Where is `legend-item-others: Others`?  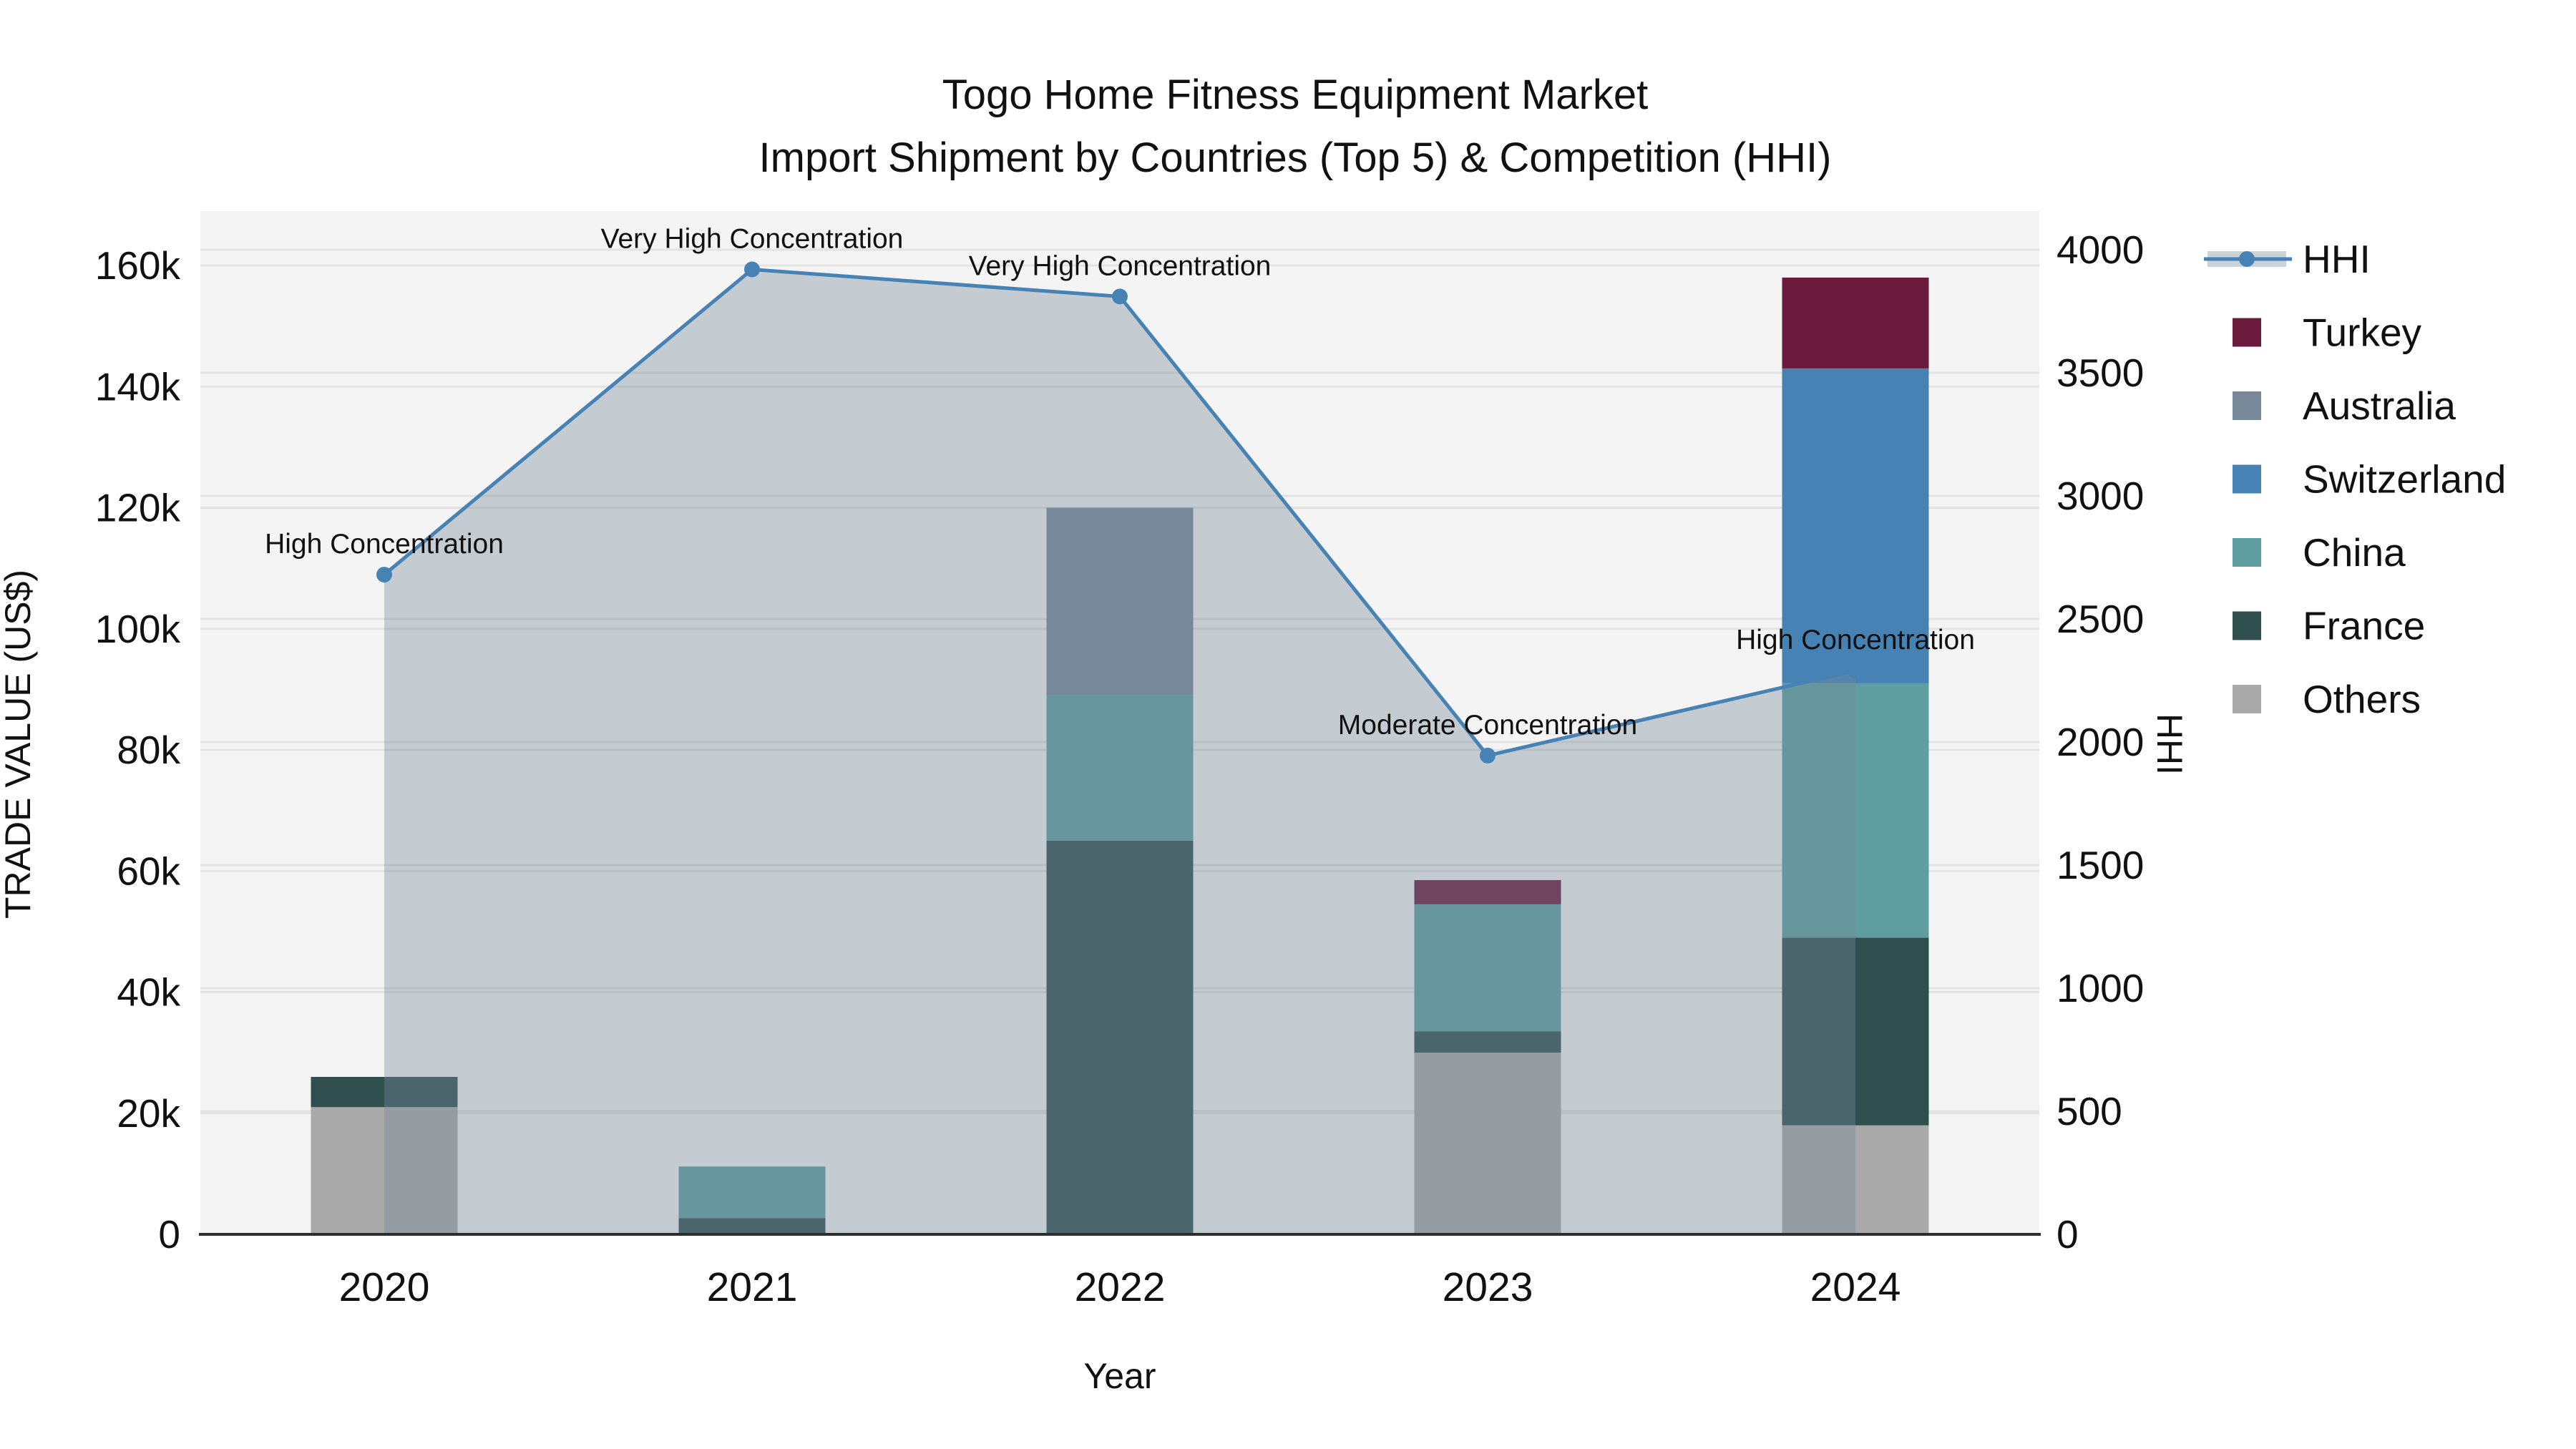 legend-item-others: Others is located at coordinates (2327, 699).